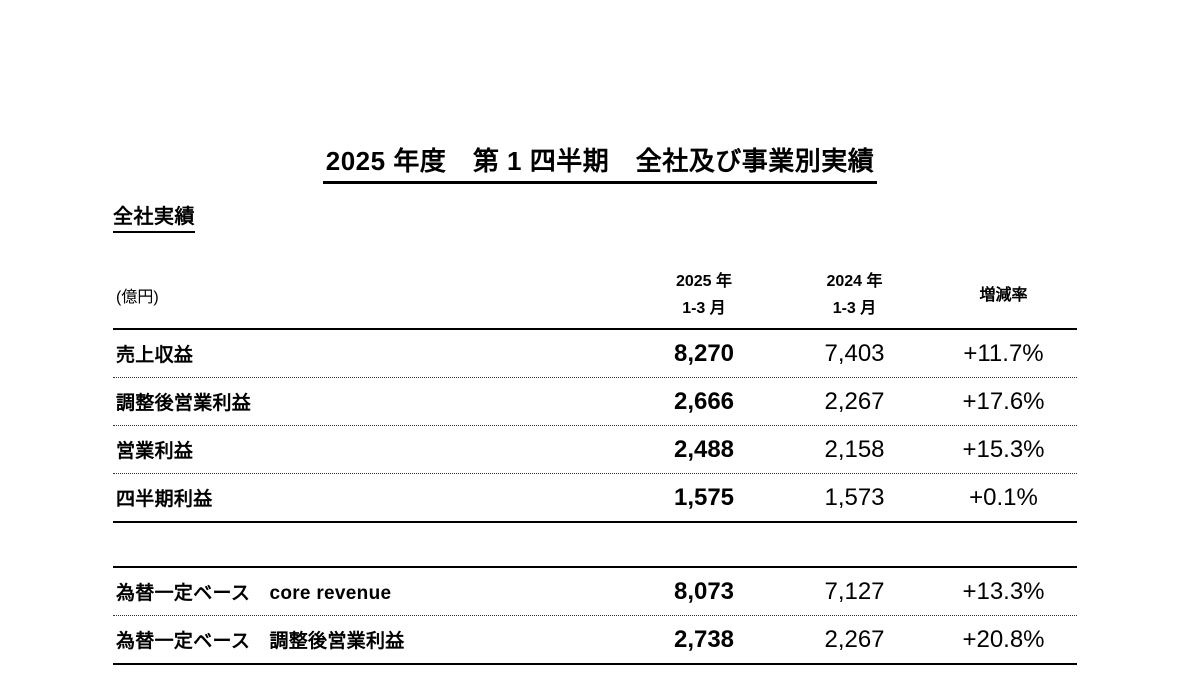 The image size is (1200, 687). I want to click on value-2024: 2,158, so click(854, 449).